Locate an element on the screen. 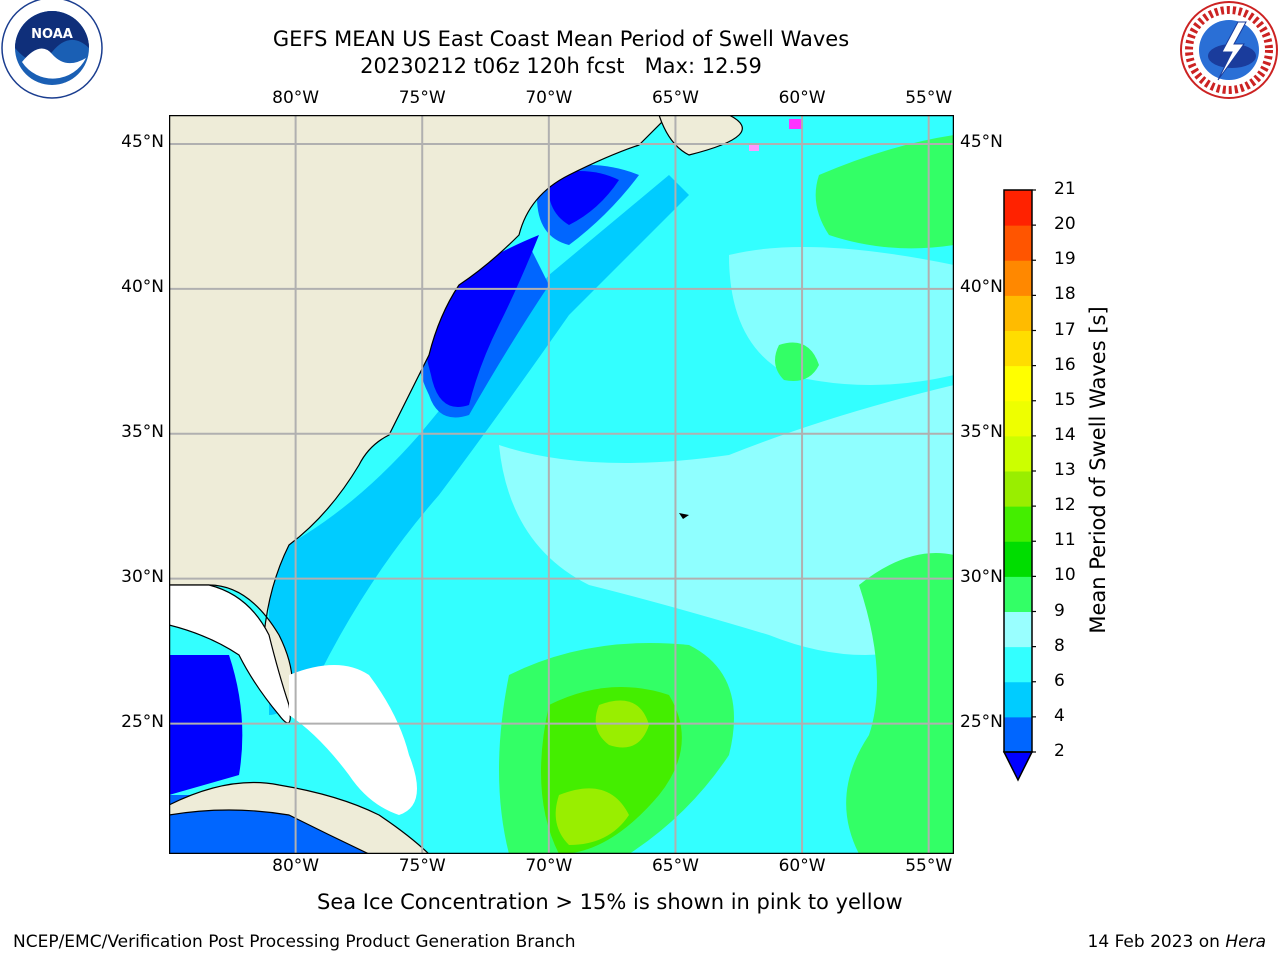 The height and width of the screenshot is (960, 1280). lat-tick-label-left: 45°N is located at coordinates (142, 141).